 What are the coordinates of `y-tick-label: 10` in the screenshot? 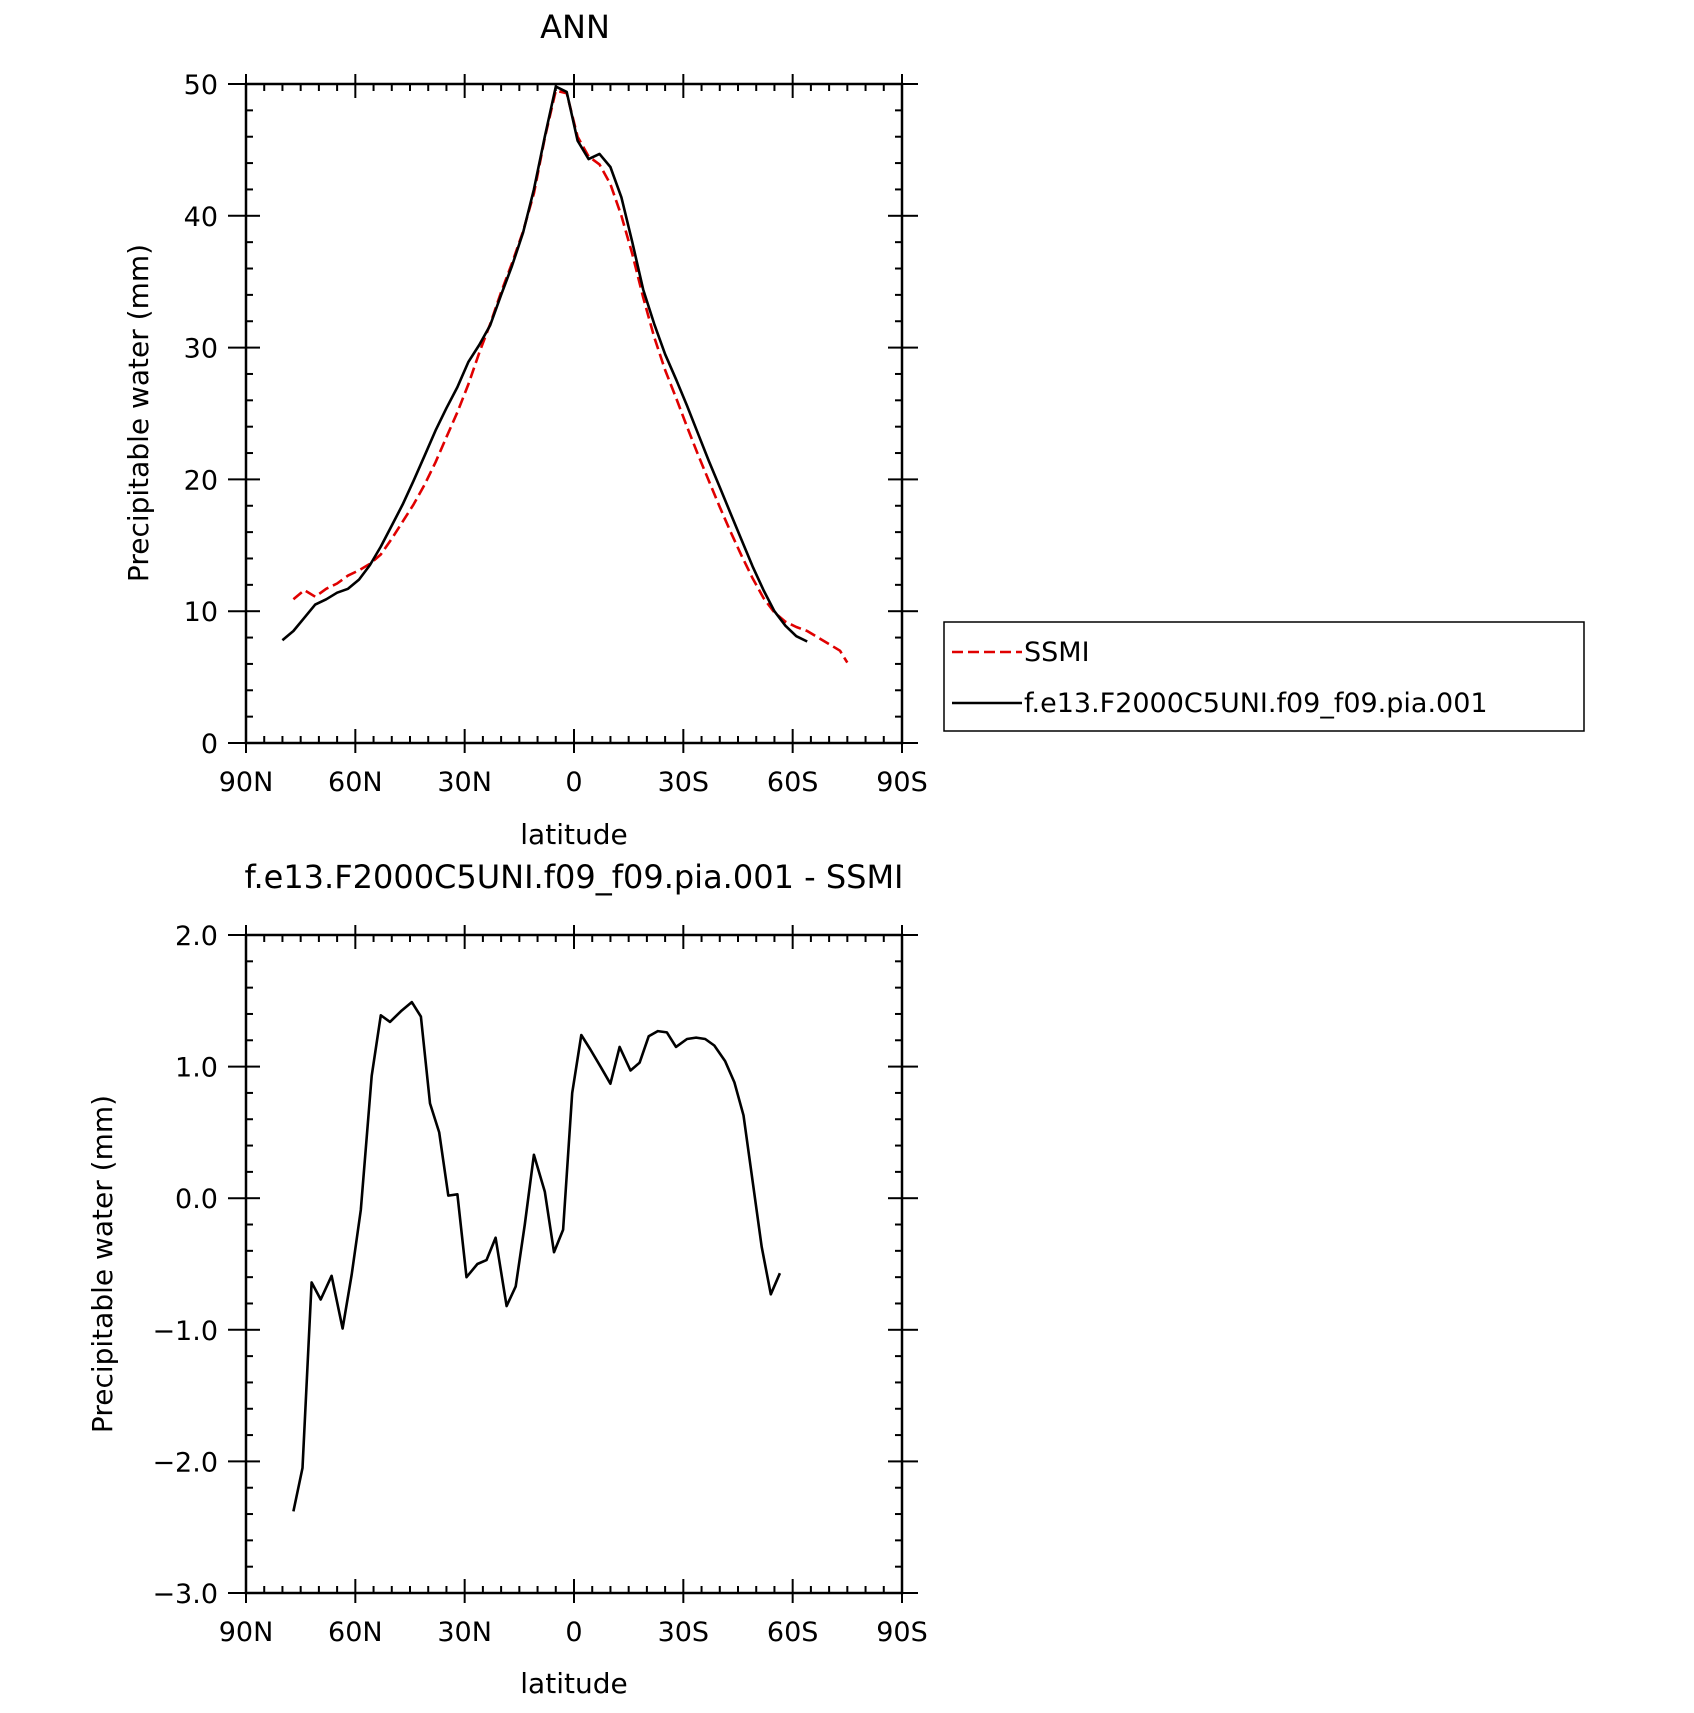 It's located at (201, 612).